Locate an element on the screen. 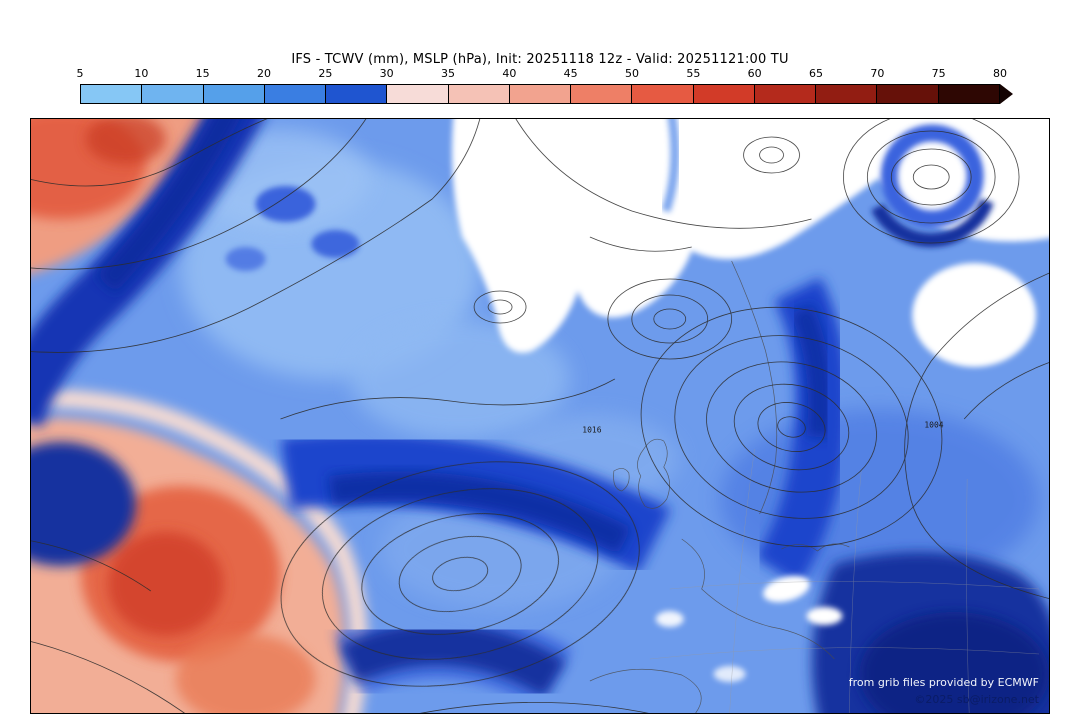 The image size is (1080, 718). colorbar-tick: 55 is located at coordinates (693, 73).